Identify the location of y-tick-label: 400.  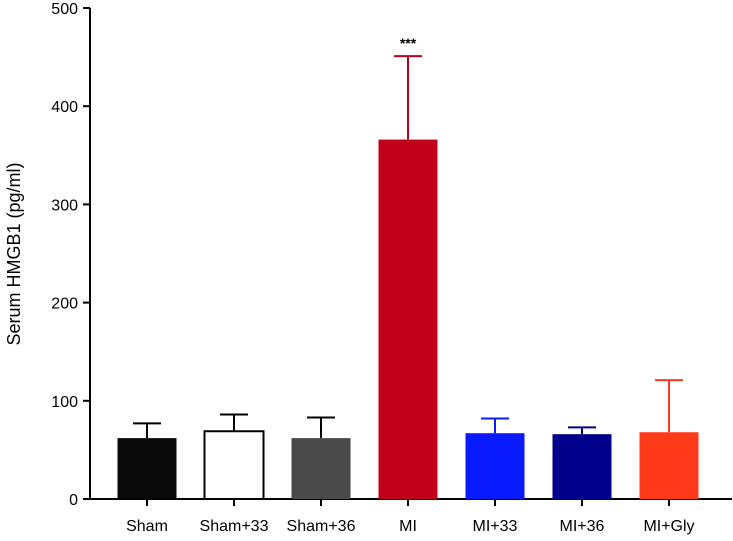
(64, 107).